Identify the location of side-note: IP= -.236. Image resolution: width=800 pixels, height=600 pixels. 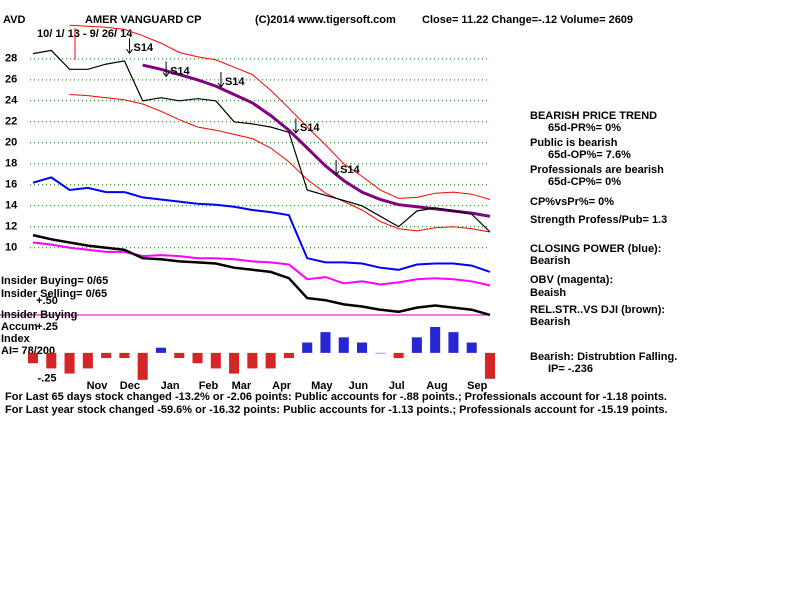
(570, 369).